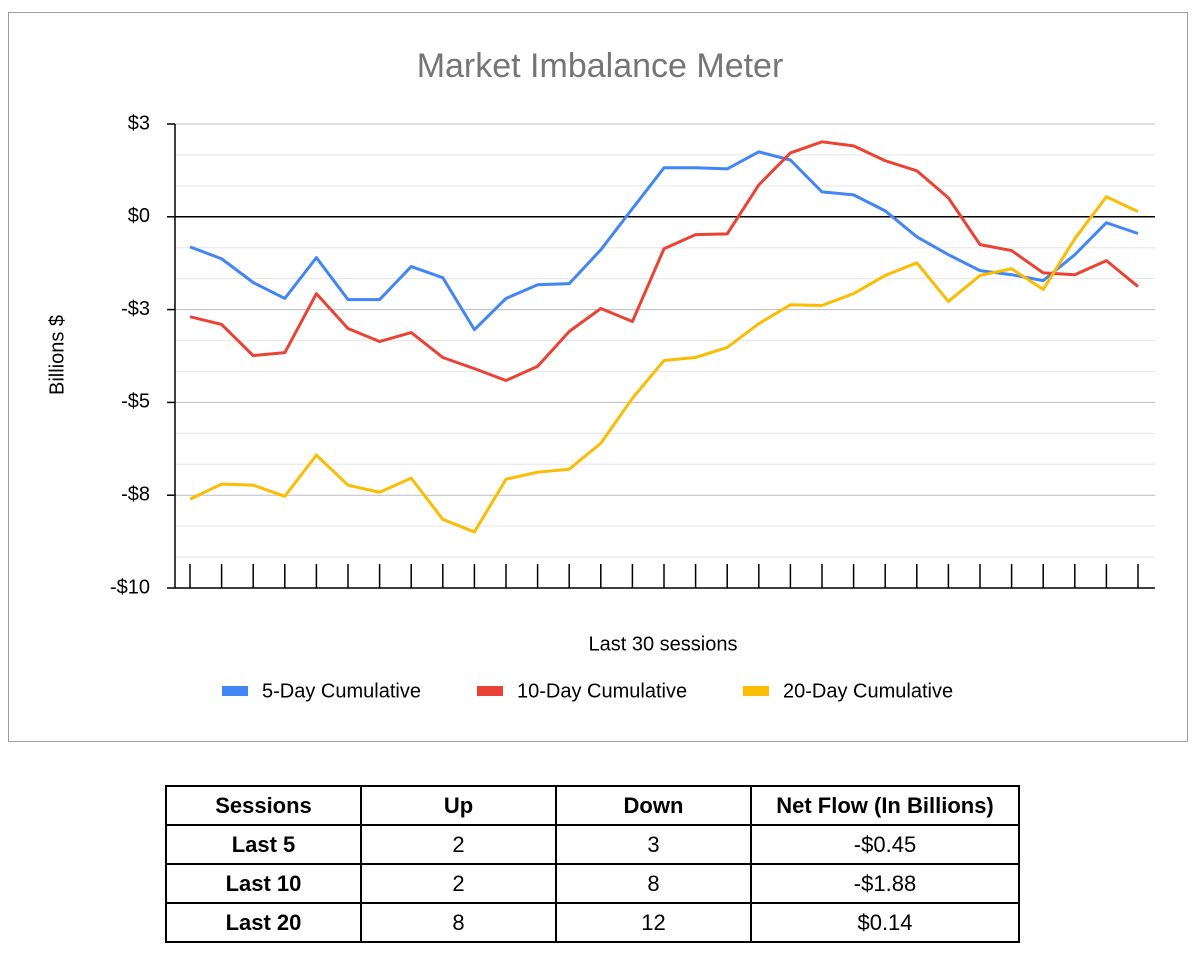 The image size is (1200, 957). I want to click on table-cell: Up, so click(458, 805).